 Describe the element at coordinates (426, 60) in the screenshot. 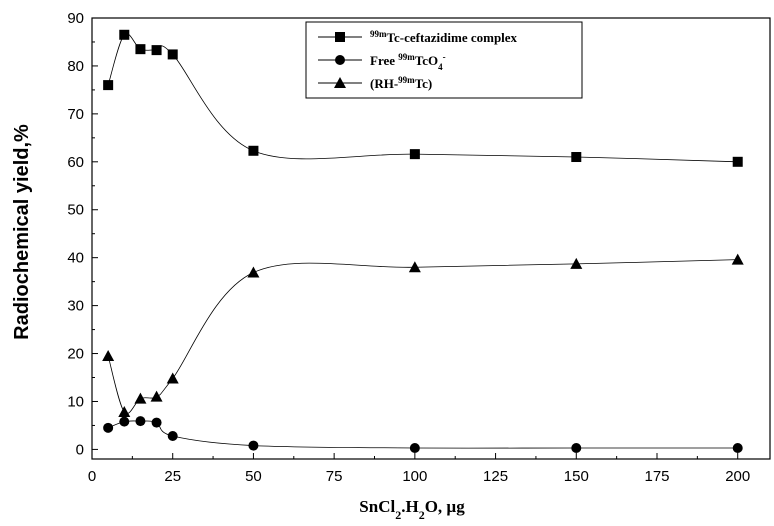

I see `legend-entry-part: TcO` at that location.